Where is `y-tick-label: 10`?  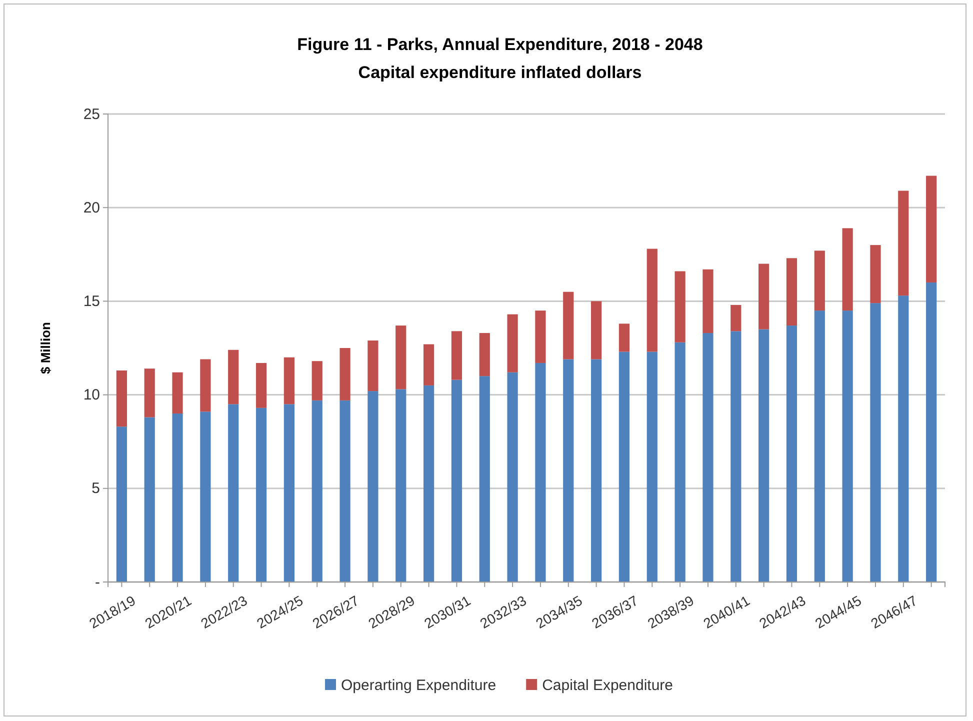
y-tick-label: 10 is located at coordinates (91, 395).